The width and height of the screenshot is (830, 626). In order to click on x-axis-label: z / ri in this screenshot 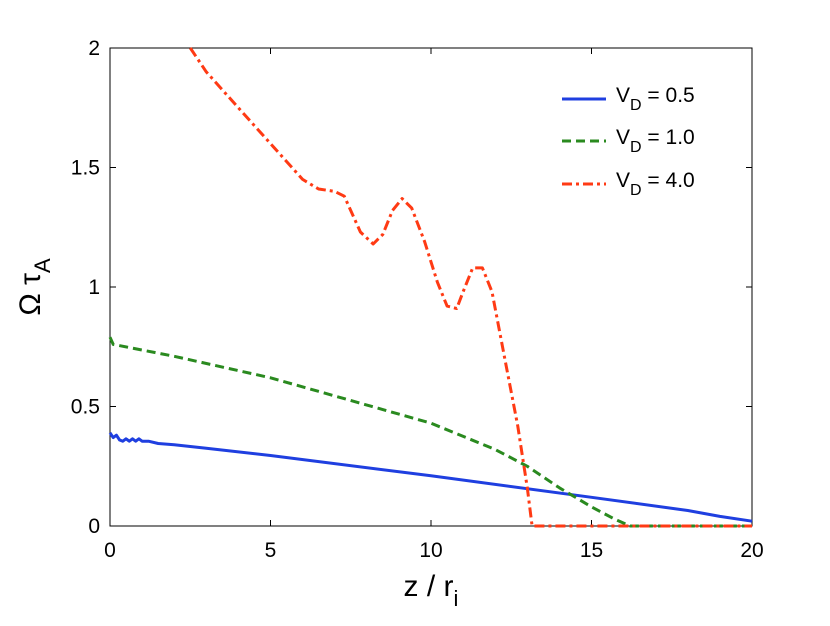, I will do `click(431, 590)`.